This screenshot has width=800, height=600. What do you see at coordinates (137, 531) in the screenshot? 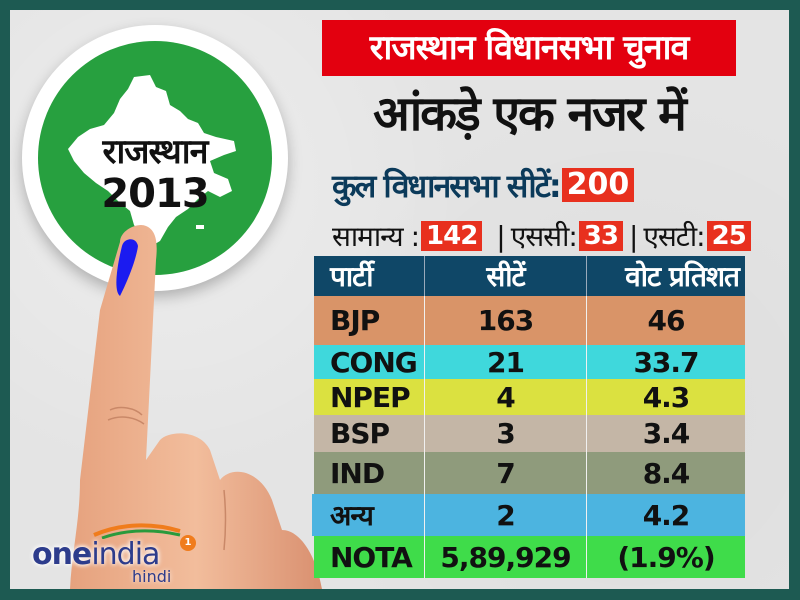
I see `tricolor-swoosh-icon` at bounding box center [137, 531].